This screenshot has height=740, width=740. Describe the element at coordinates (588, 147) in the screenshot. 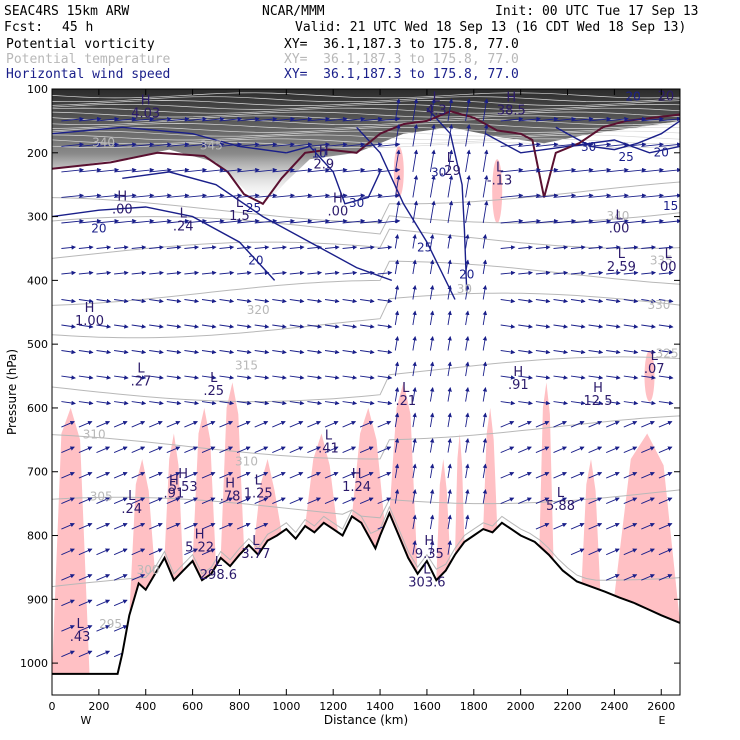

I see `wind-label: 30` at that location.